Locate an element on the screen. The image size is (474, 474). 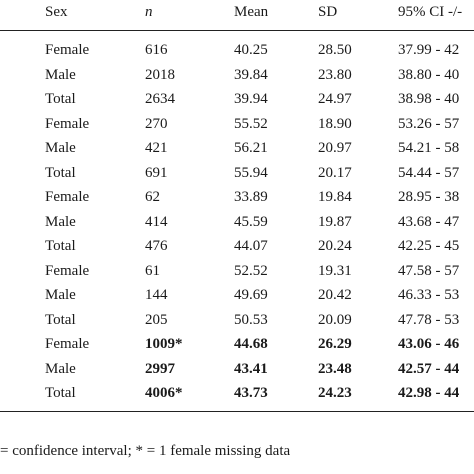
cell-sd: 20.24 is located at coordinates (335, 246).